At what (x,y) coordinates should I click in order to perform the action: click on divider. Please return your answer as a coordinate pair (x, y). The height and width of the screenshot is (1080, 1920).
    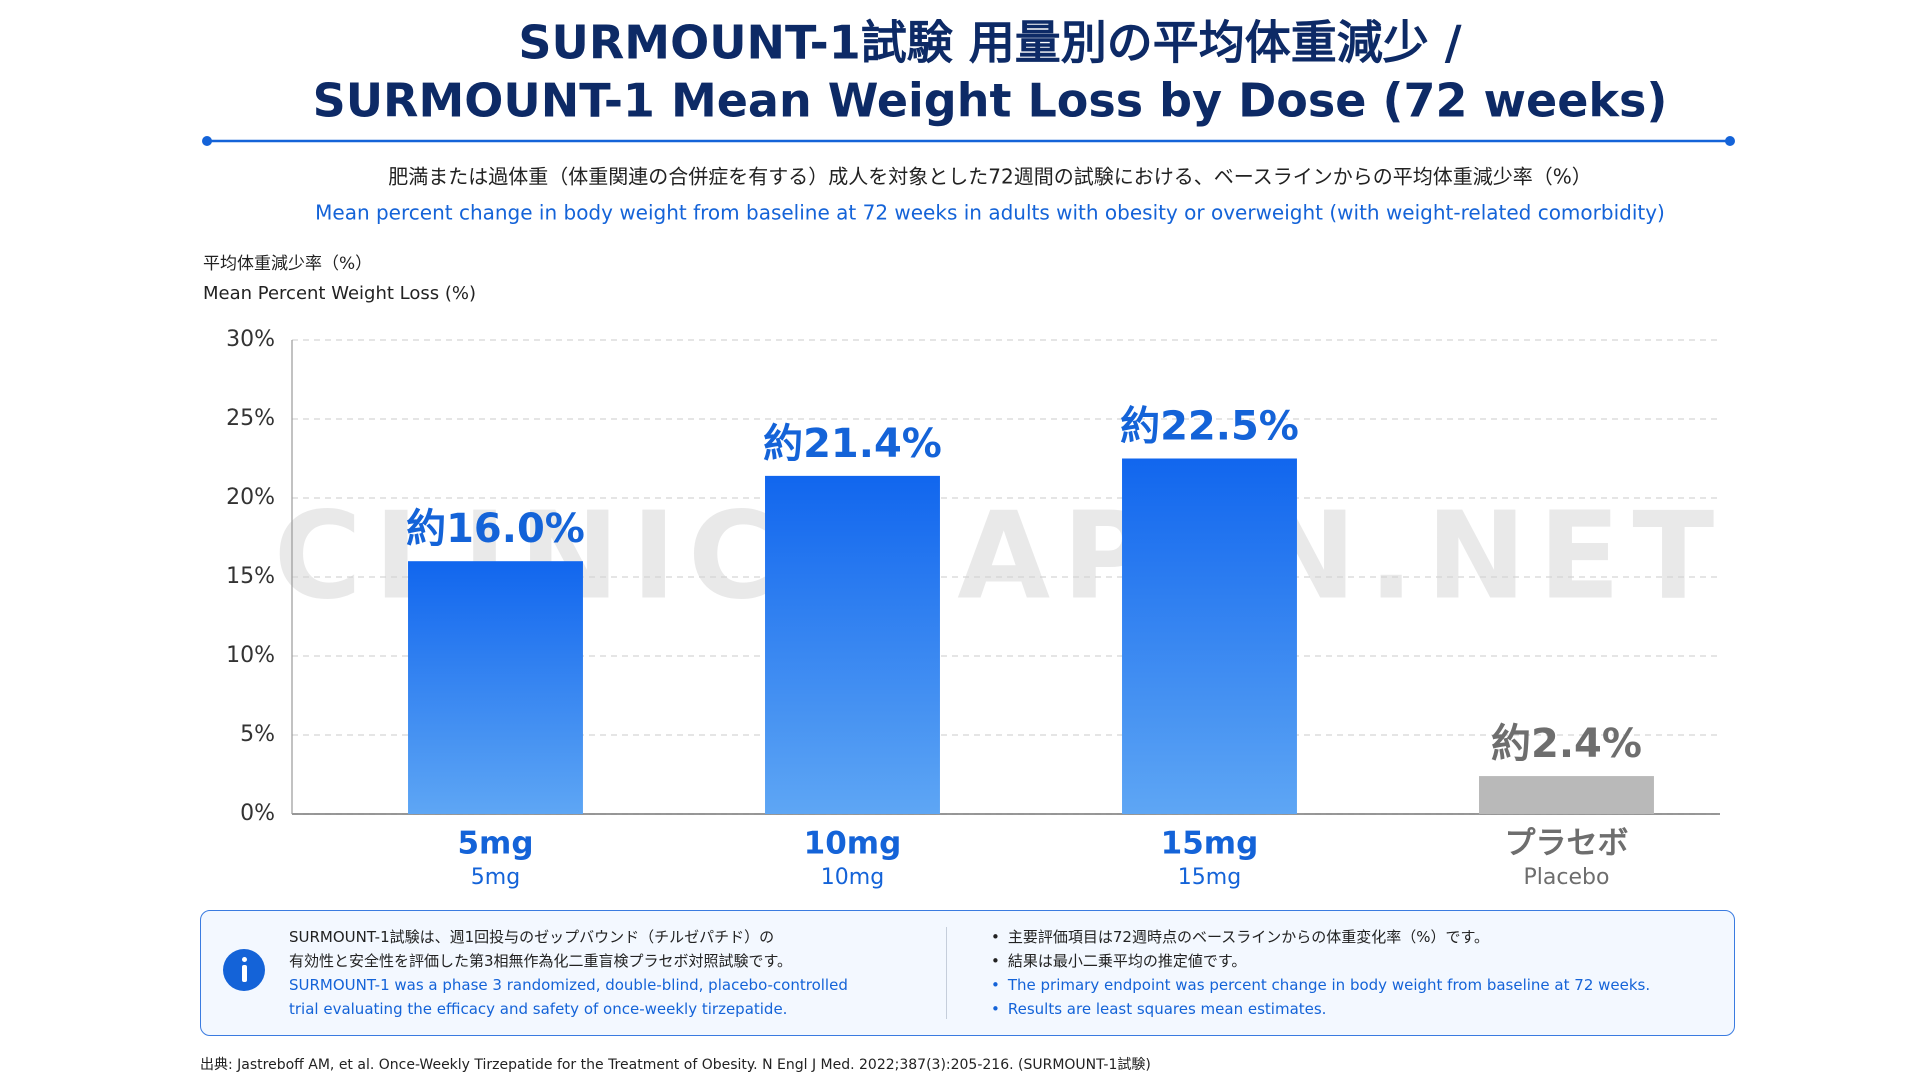
    Looking at the image, I should click on (946, 973).